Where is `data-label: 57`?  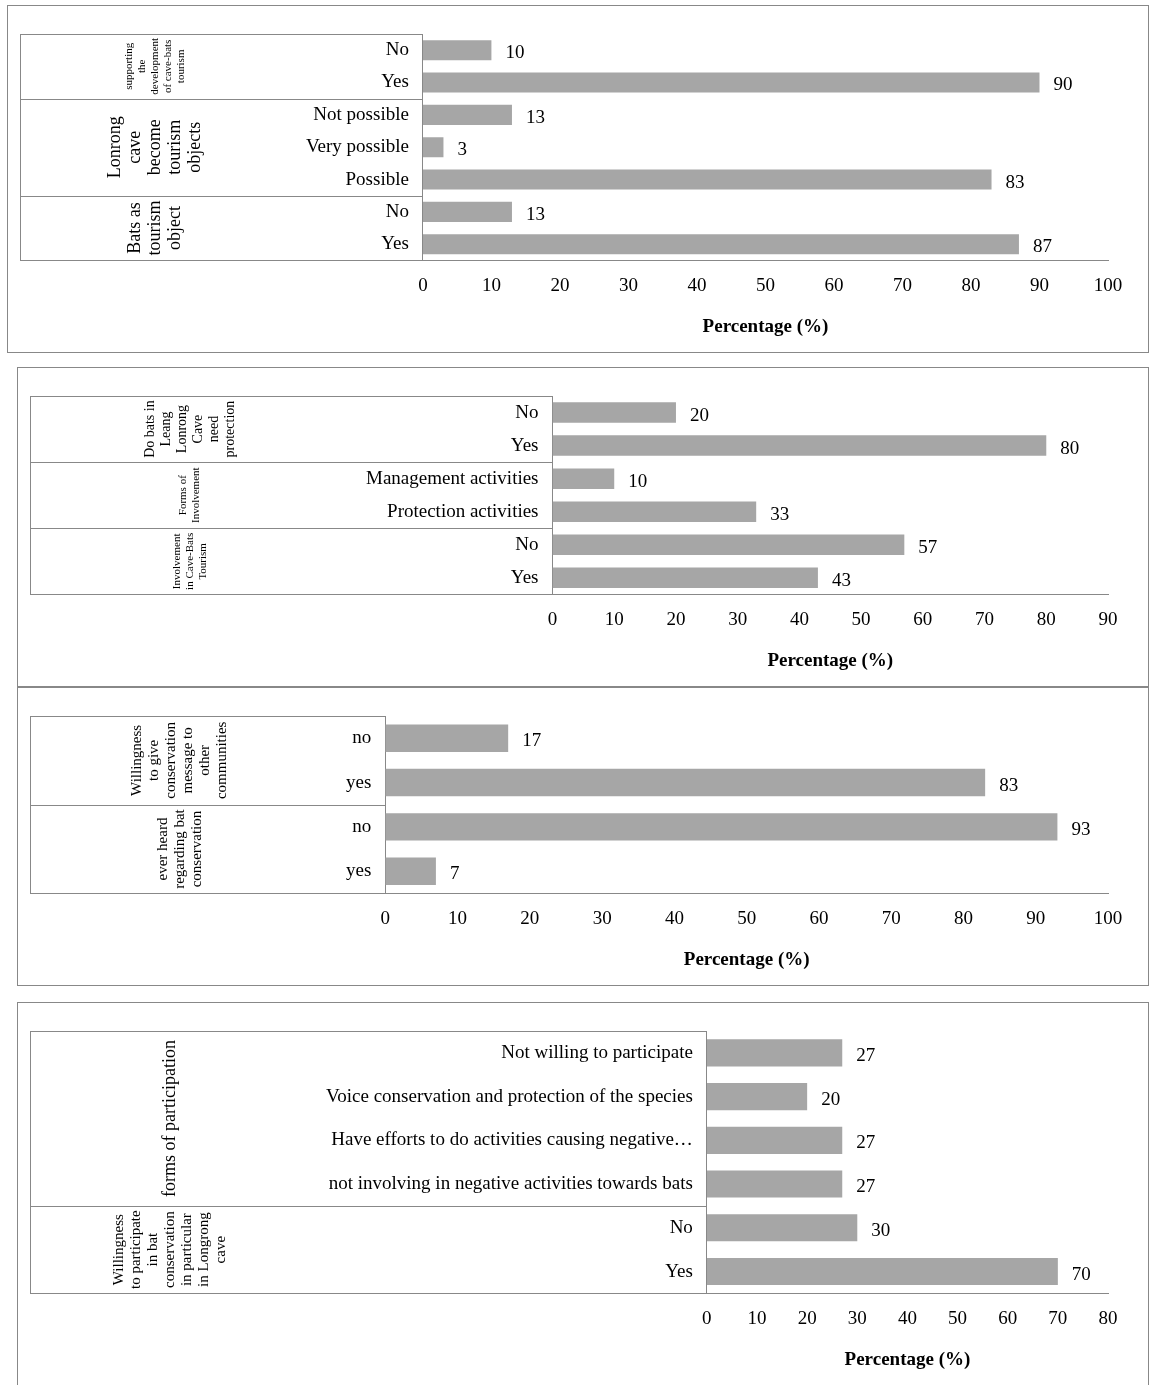 data-label: 57 is located at coordinates (928, 546).